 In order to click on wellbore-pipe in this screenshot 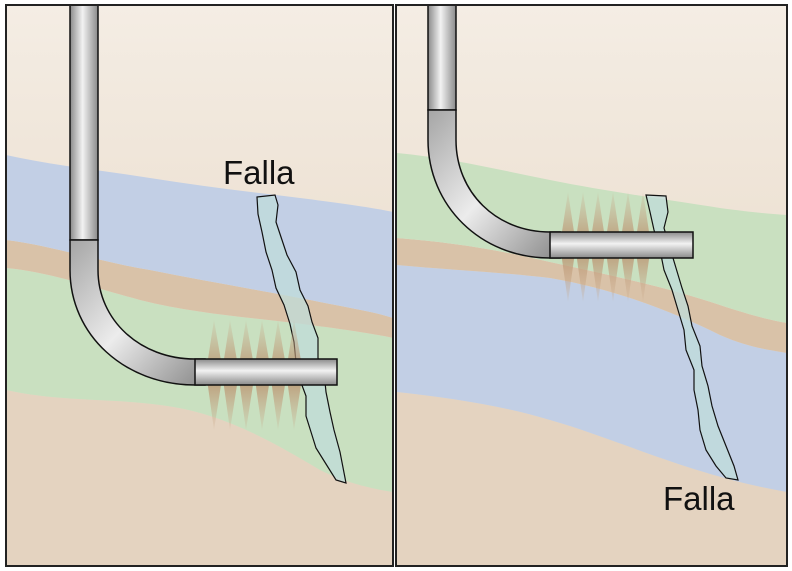, I will do `click(560, 132)`.